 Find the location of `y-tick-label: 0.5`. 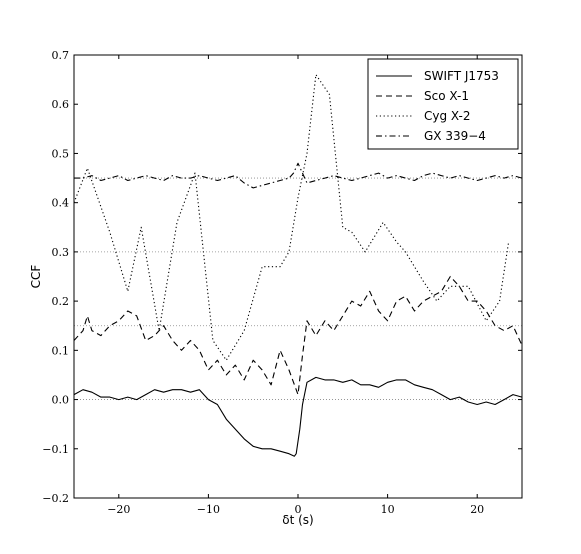

y-tick-label: 0.5 is located at coordinates (61, 153).